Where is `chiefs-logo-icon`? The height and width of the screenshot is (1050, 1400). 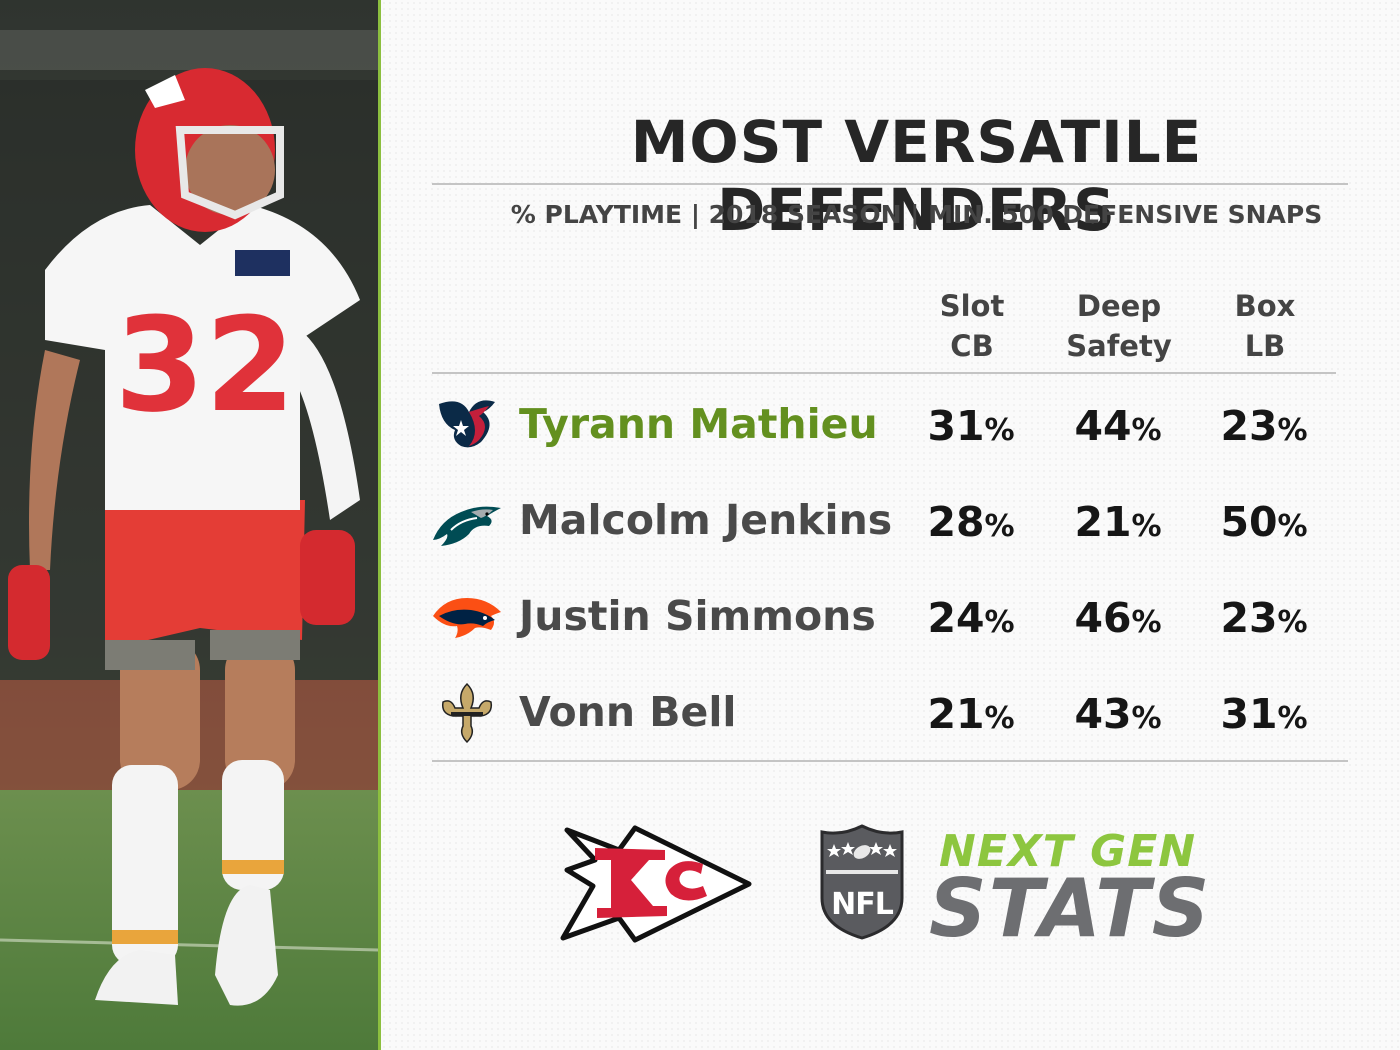
chiefs-logo-icon is located at coordinates (656, 884).